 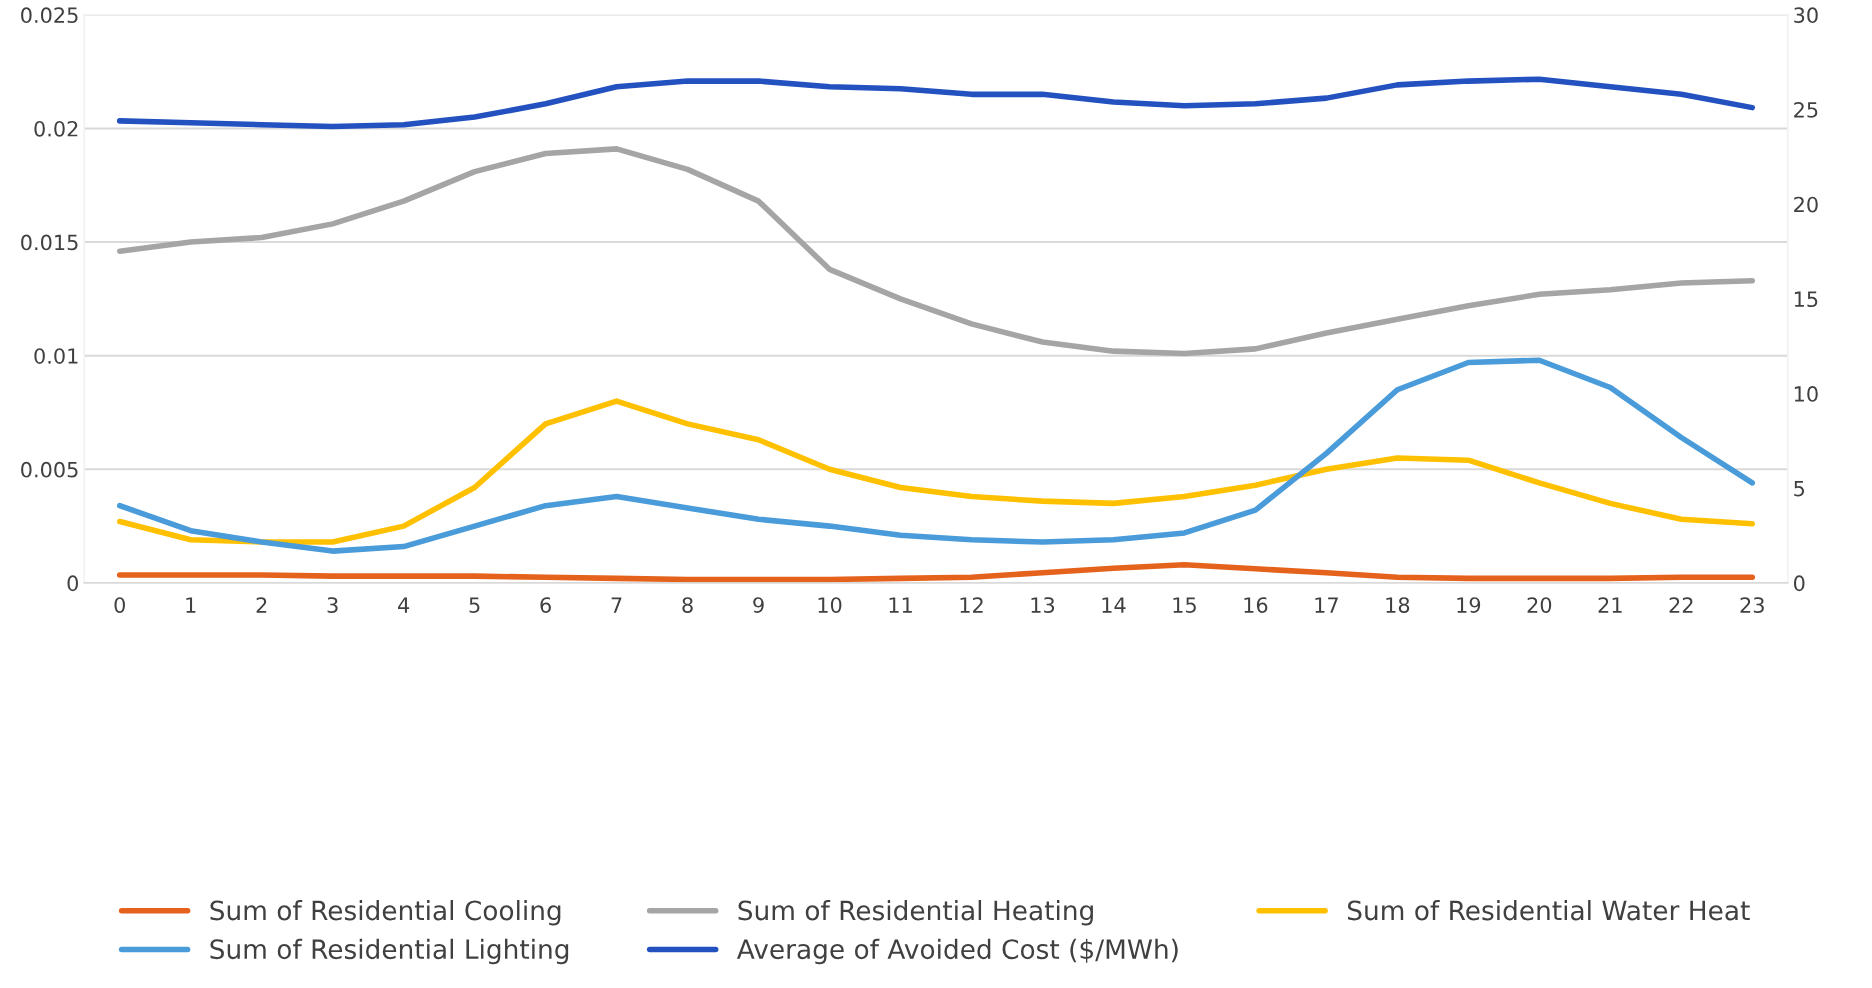 I want to click on x-tick-label: 10, so click(x=830, y=605).